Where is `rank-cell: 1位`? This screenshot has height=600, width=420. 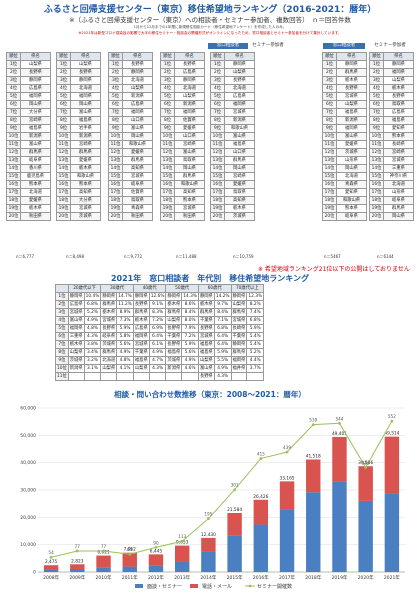 rank-cell: 1位 is located at coordinates (115, 64).